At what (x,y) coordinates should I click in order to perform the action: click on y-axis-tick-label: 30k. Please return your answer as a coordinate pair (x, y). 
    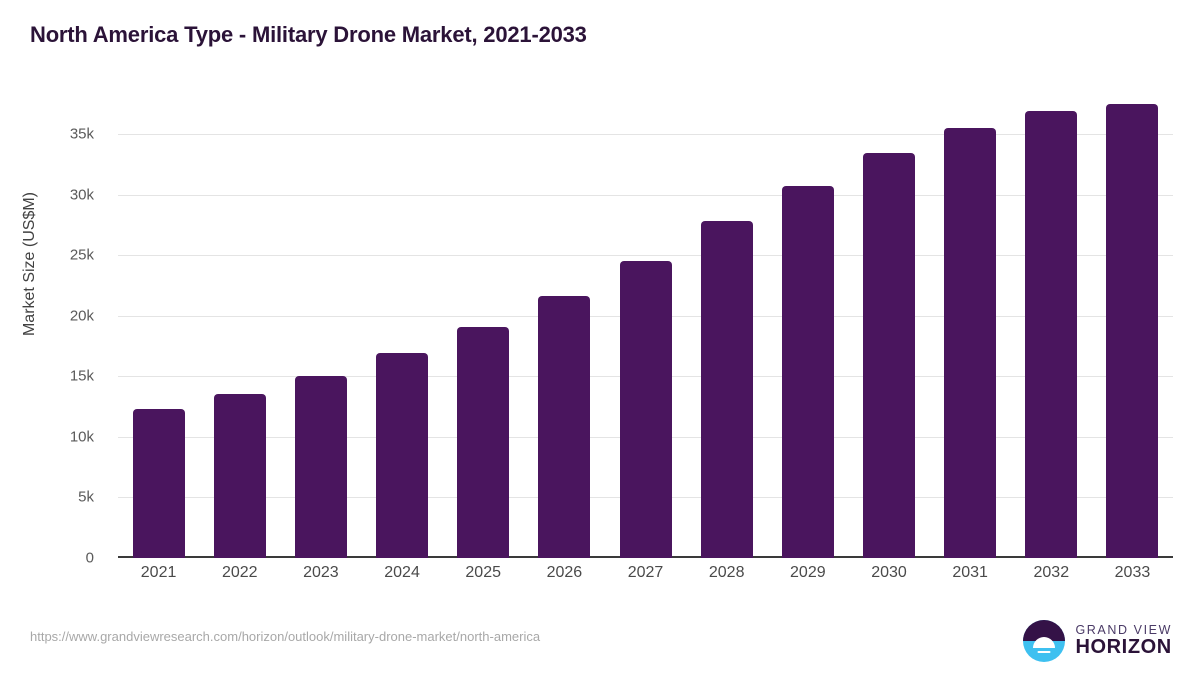
    Looking at the image, I should click on (81, 194).